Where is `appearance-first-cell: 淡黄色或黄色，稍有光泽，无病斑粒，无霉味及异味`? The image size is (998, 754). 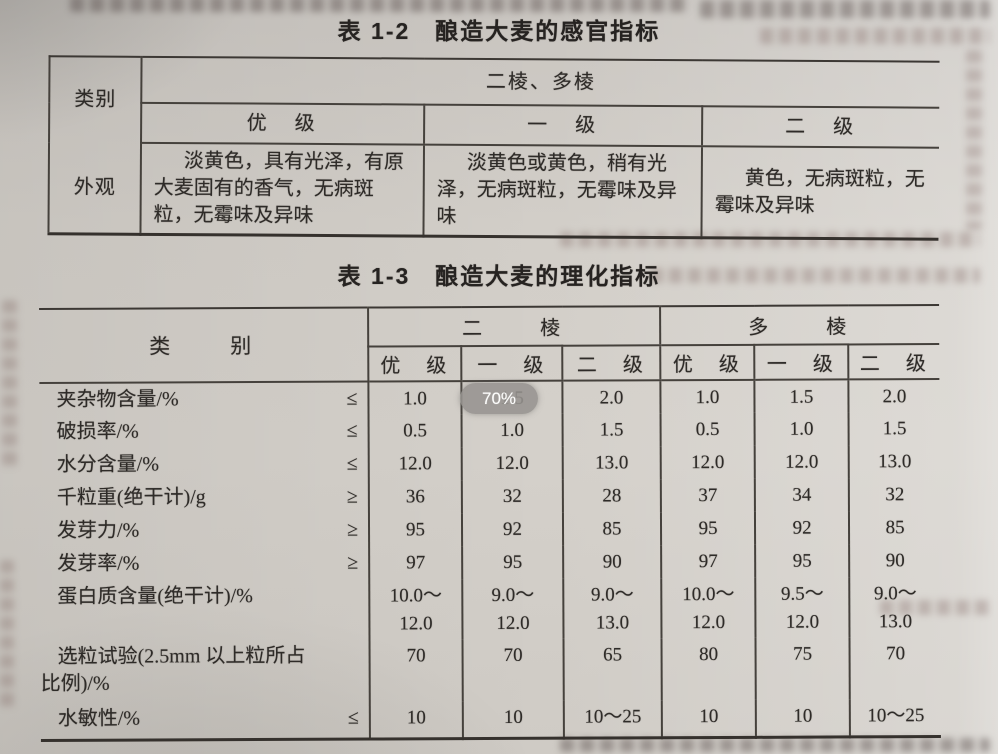
appearance-first-cell: 淡黄色或黄色，稍有光泽，无病斑粒，无霉味及异味 is located at coordinates (563, 191).